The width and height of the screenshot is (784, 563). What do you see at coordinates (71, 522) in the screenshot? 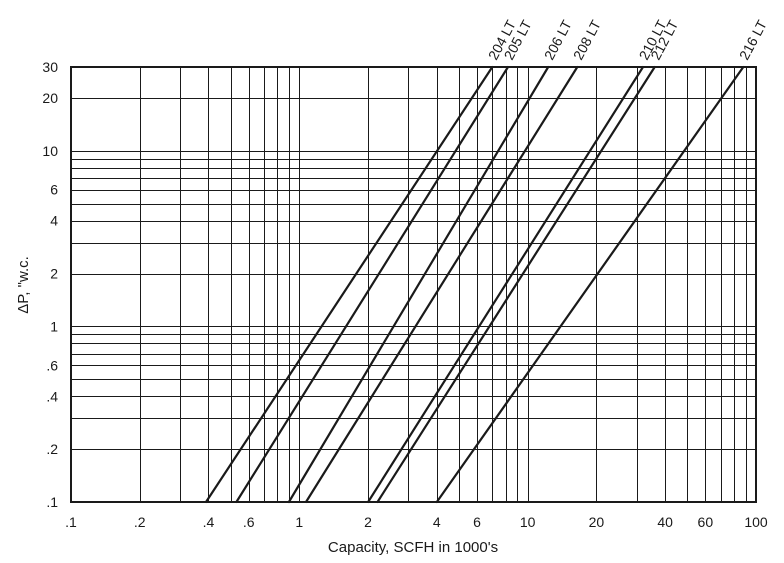
I see `x-tick-label: .1` at bounding box center [71, 522].